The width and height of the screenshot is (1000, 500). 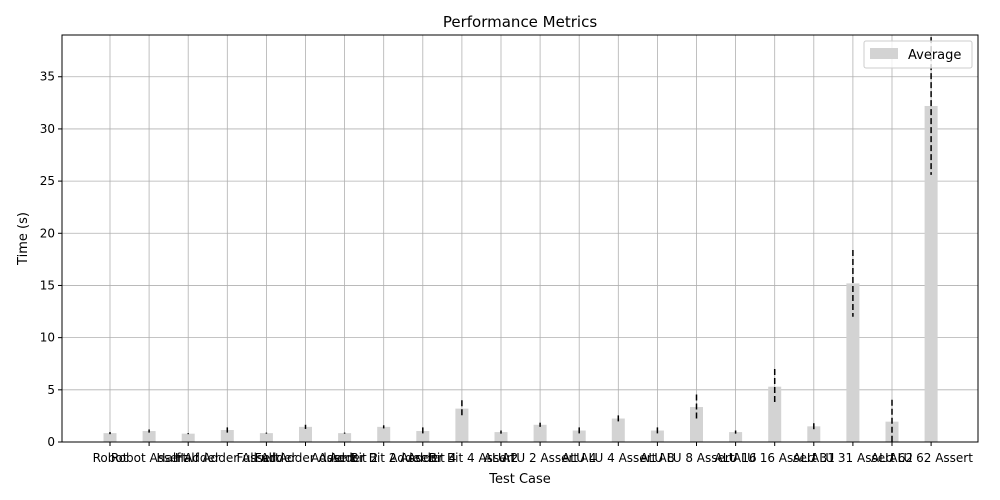 What do you see at coordinates (306, 458) in the screenshot?
I see `x-tick-label: Full Adder Assert` at bounding box center [306, 458].